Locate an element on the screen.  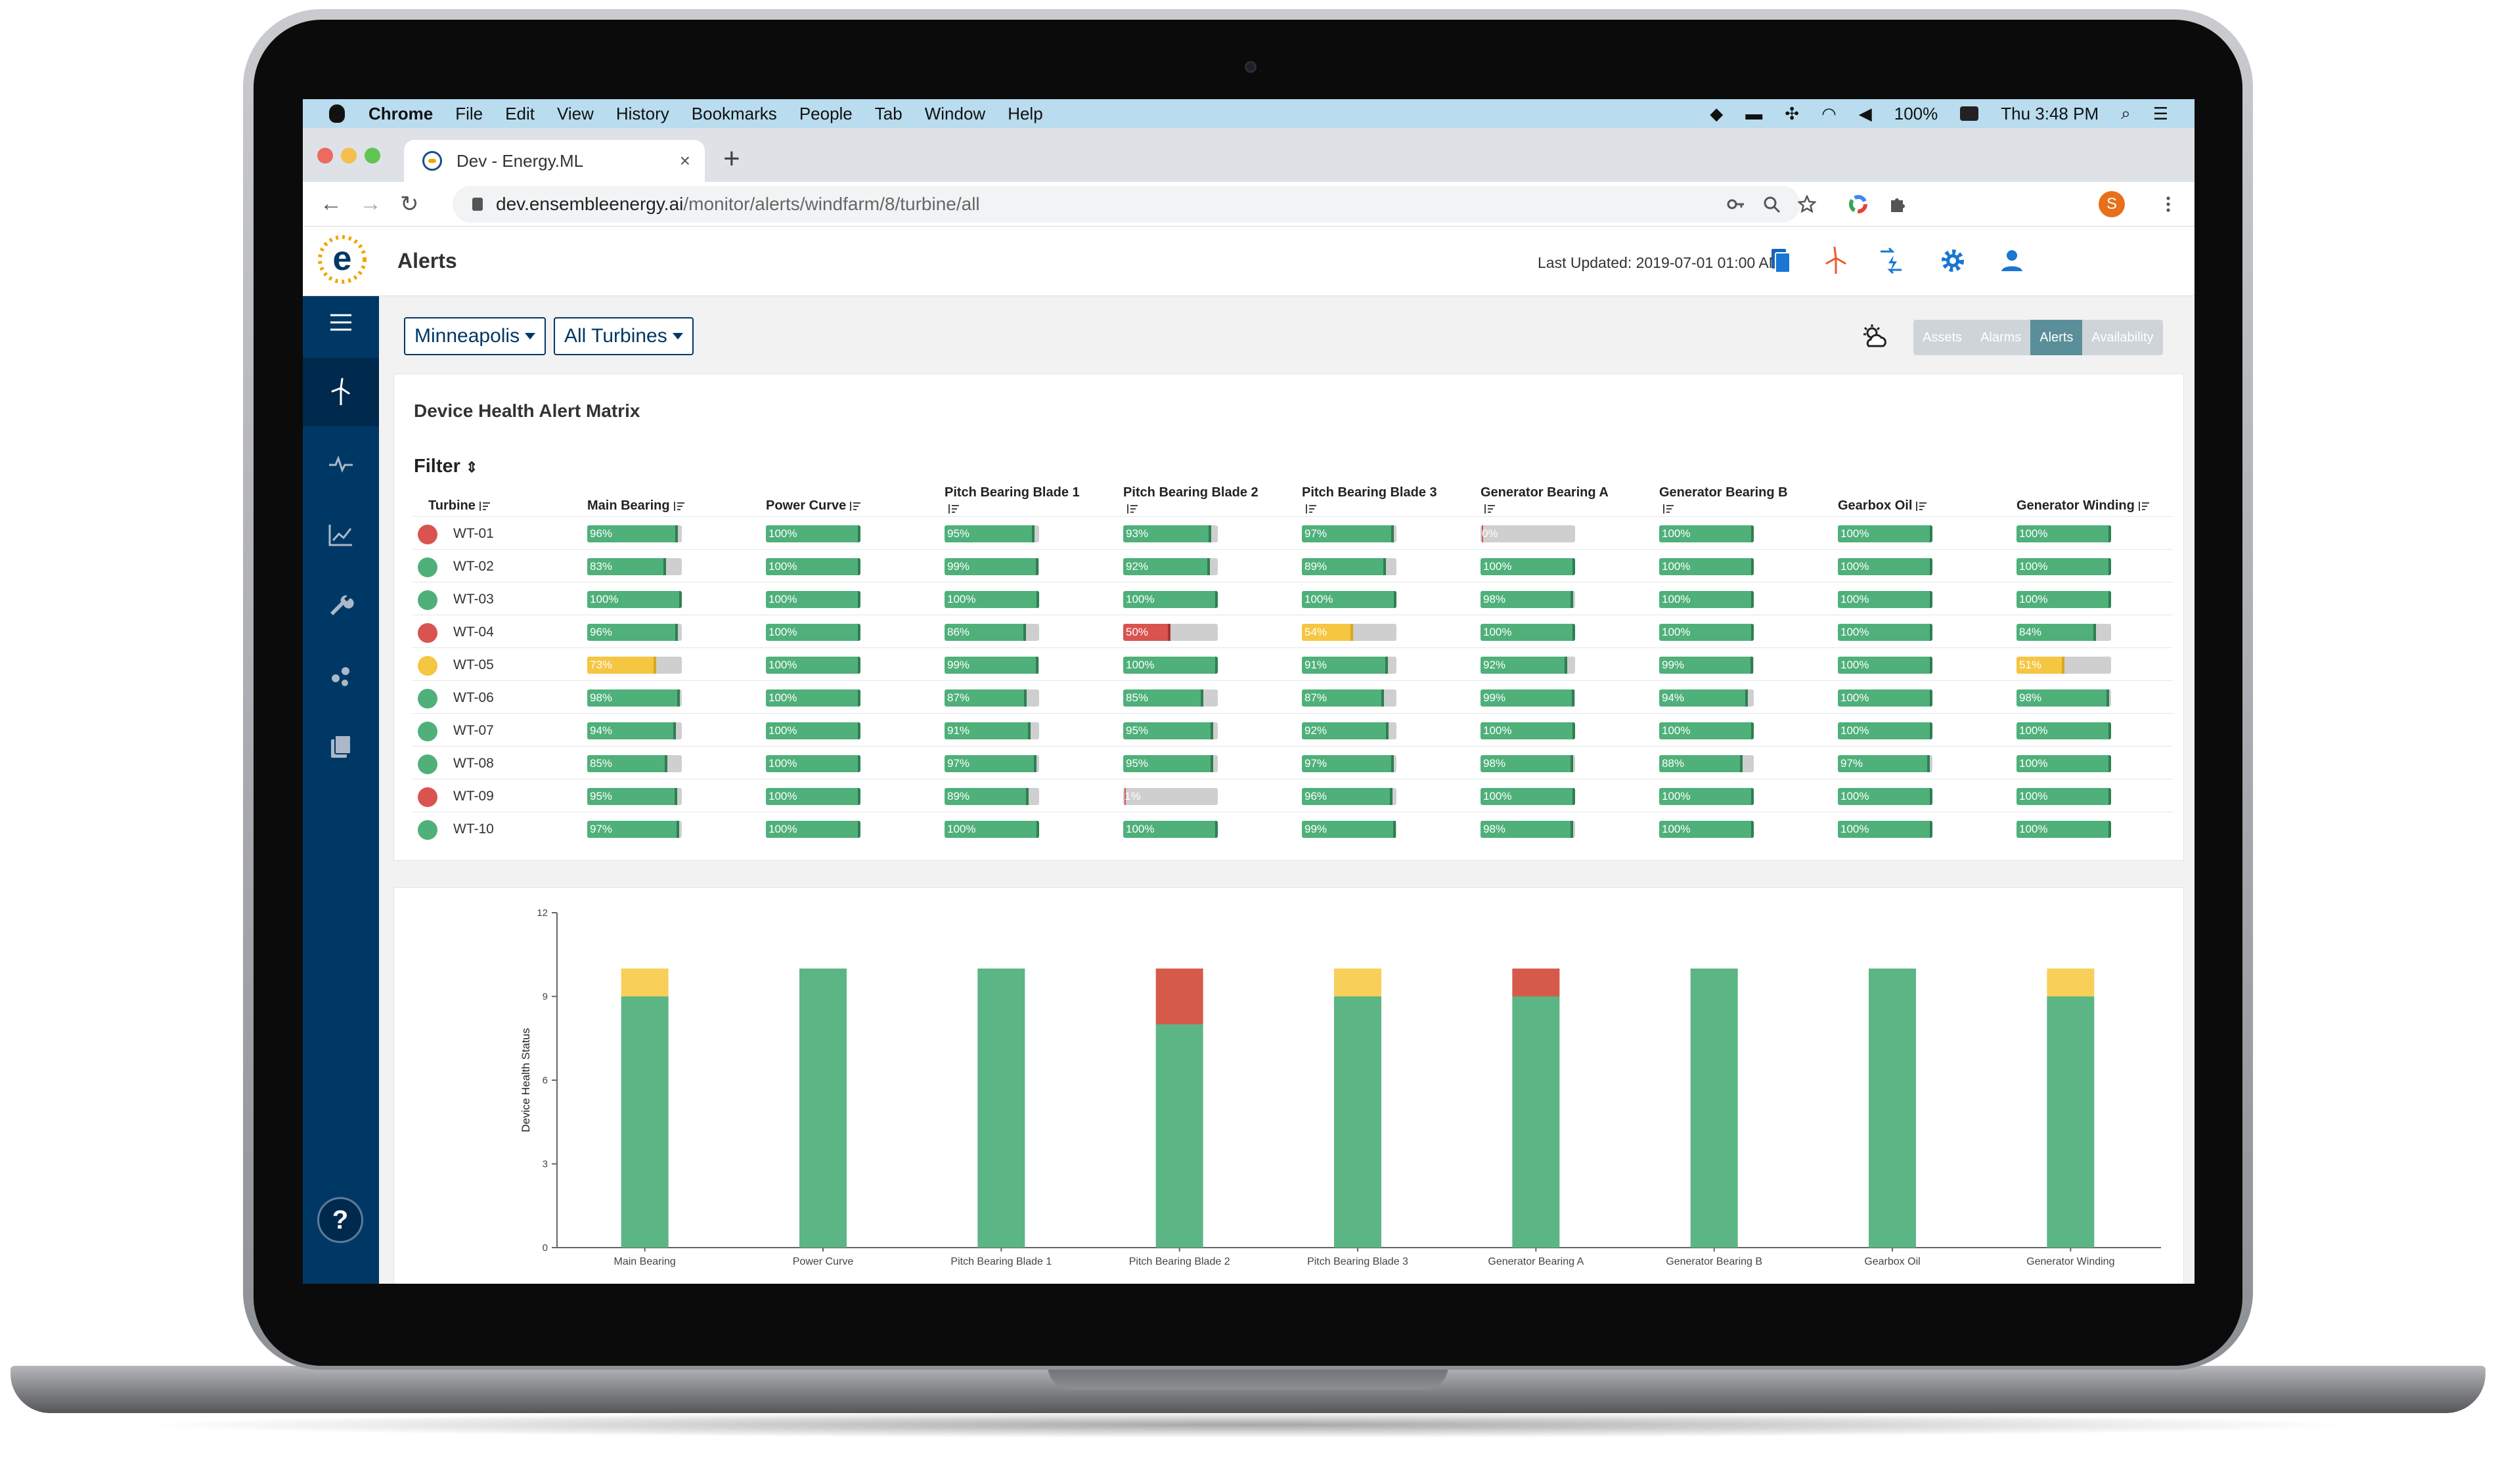
table-row: WT-01 96% 100% 95% 93% 97% 0% 100% 100% 100% is located at coordinates (1292, 532).